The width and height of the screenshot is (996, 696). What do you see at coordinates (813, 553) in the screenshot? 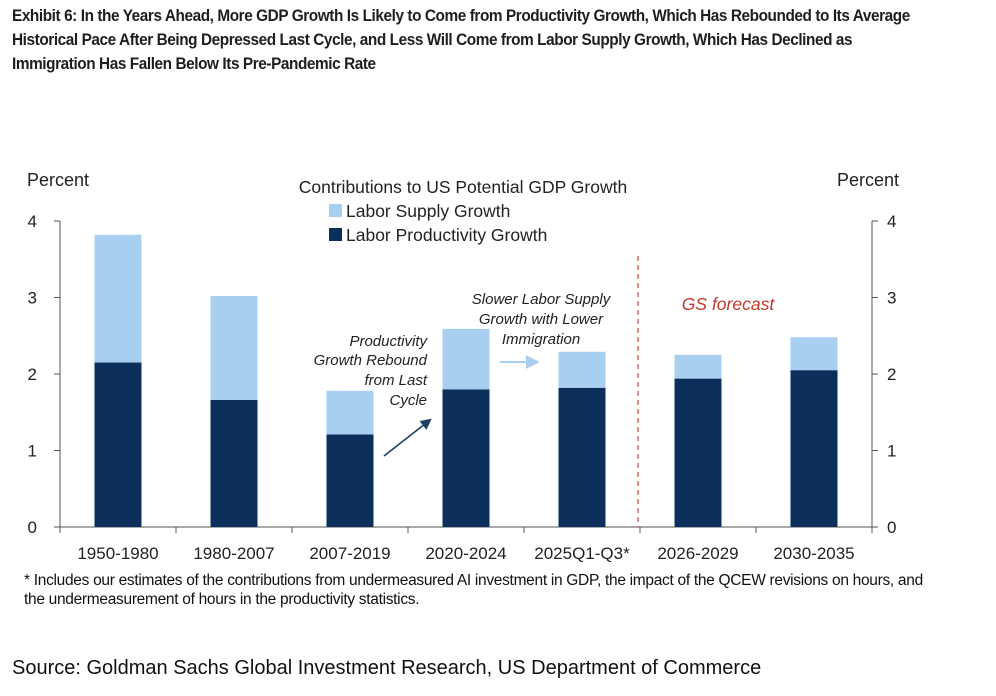
I see `x-tick-label: 2030-2035` at bounding box center [813, 553].